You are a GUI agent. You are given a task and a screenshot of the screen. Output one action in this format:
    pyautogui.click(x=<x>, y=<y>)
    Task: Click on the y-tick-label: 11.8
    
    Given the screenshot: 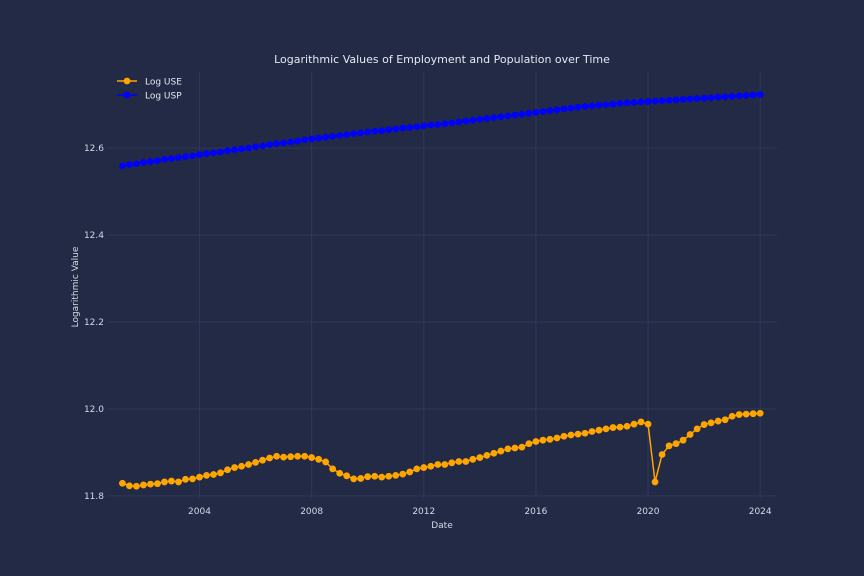 What is the action you would take?
    pyautogui.click(x=94, y=497)
    